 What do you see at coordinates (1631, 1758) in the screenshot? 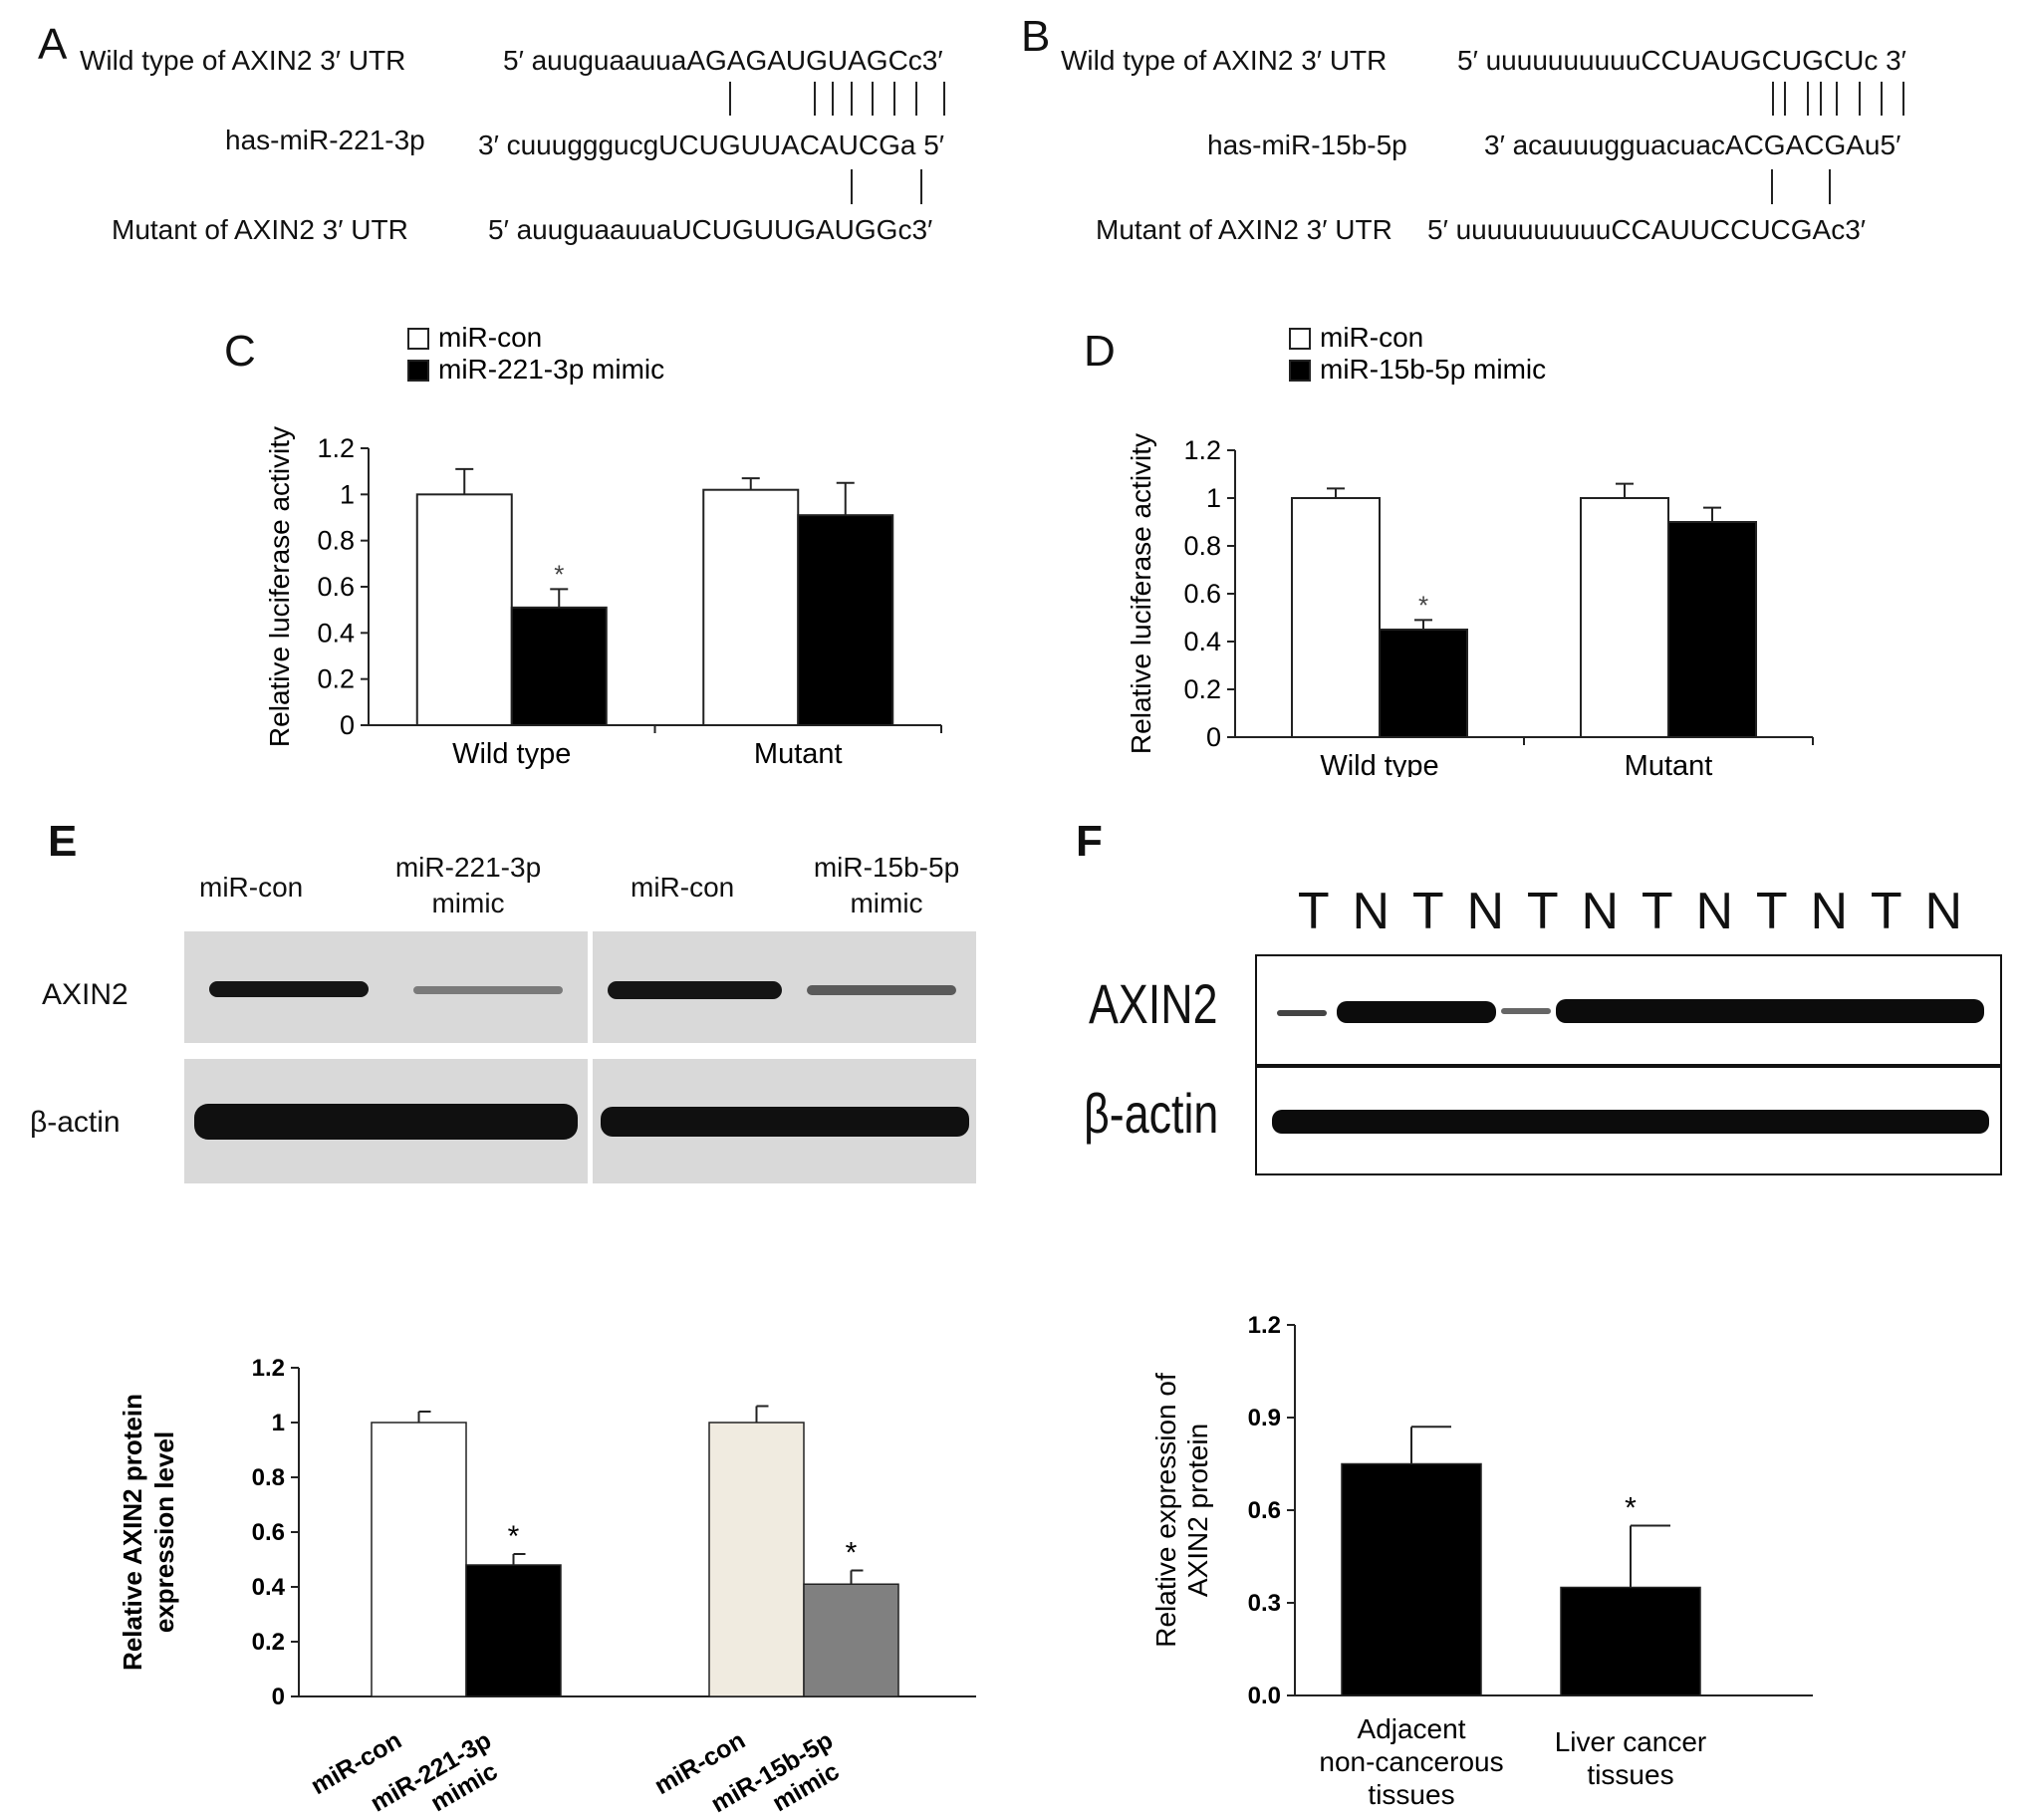
I see `x-tick-label: Liver cancer tissues` at bounding box center [1631, 1758].